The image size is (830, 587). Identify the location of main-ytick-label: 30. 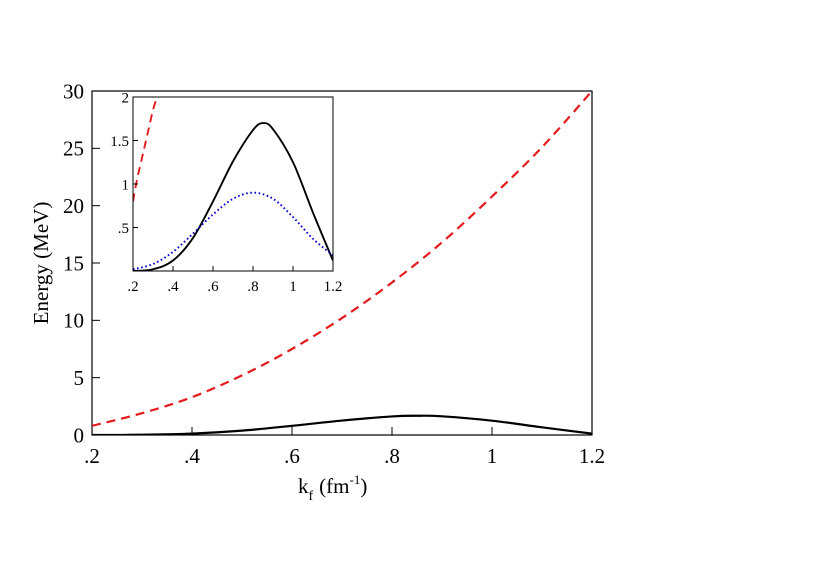
(73, 91).